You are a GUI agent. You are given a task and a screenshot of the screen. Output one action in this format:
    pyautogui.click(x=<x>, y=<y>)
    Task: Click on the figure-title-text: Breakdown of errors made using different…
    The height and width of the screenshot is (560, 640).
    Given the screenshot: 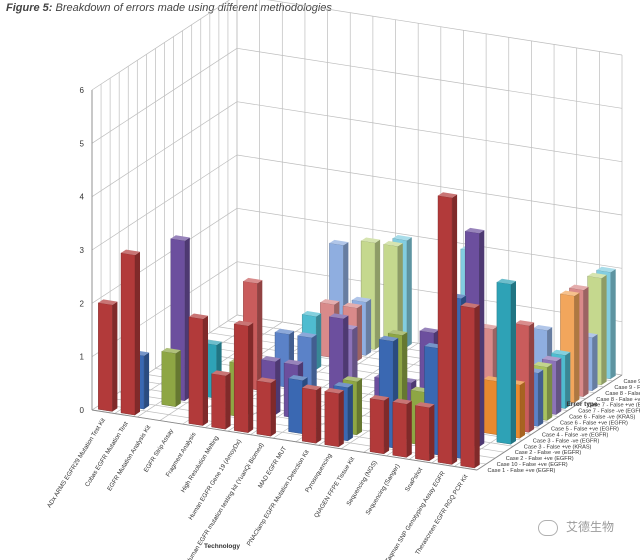 What is the action you would take?
    pyautogui.click(x=192, y=8)
    